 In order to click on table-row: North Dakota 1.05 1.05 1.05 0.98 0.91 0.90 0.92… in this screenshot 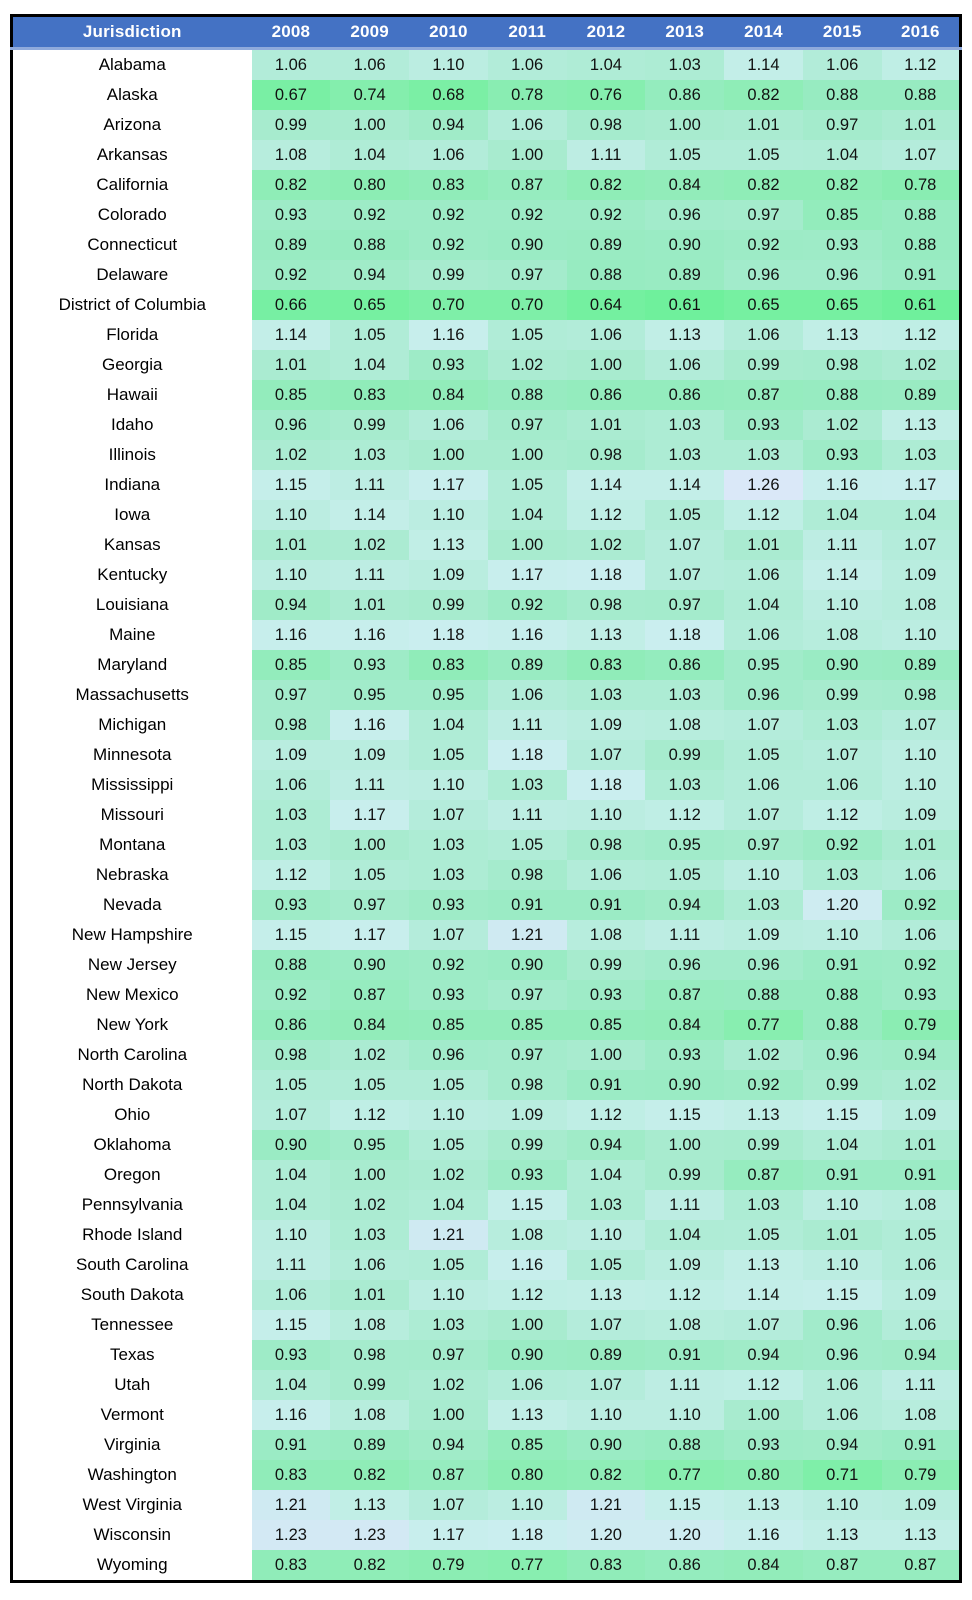, I will do `click(486, 1085)`.